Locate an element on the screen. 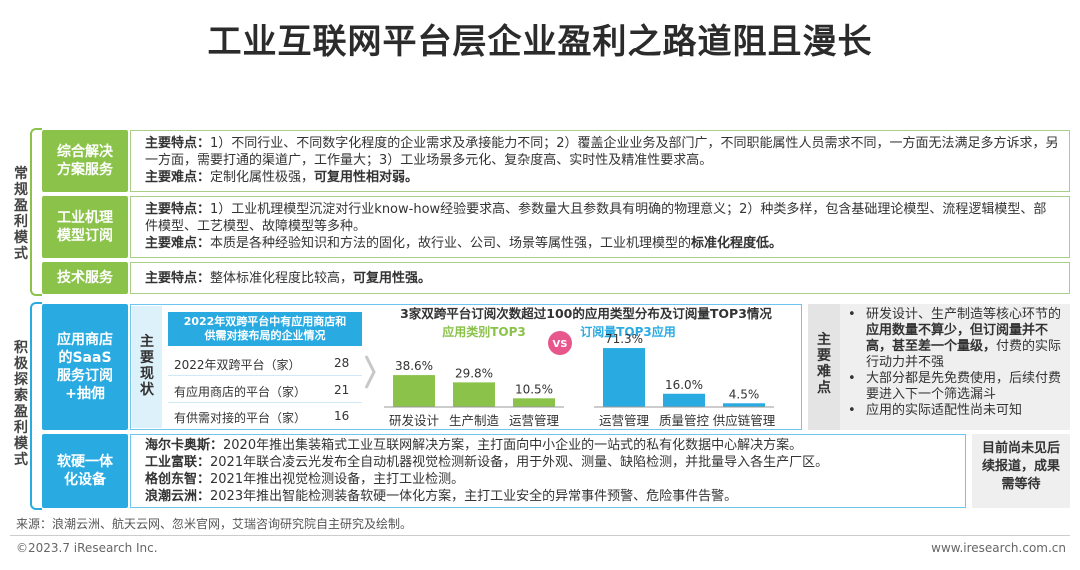  table-row-name: 2022年双跨平台（家） is located at coordinates (237, 365).